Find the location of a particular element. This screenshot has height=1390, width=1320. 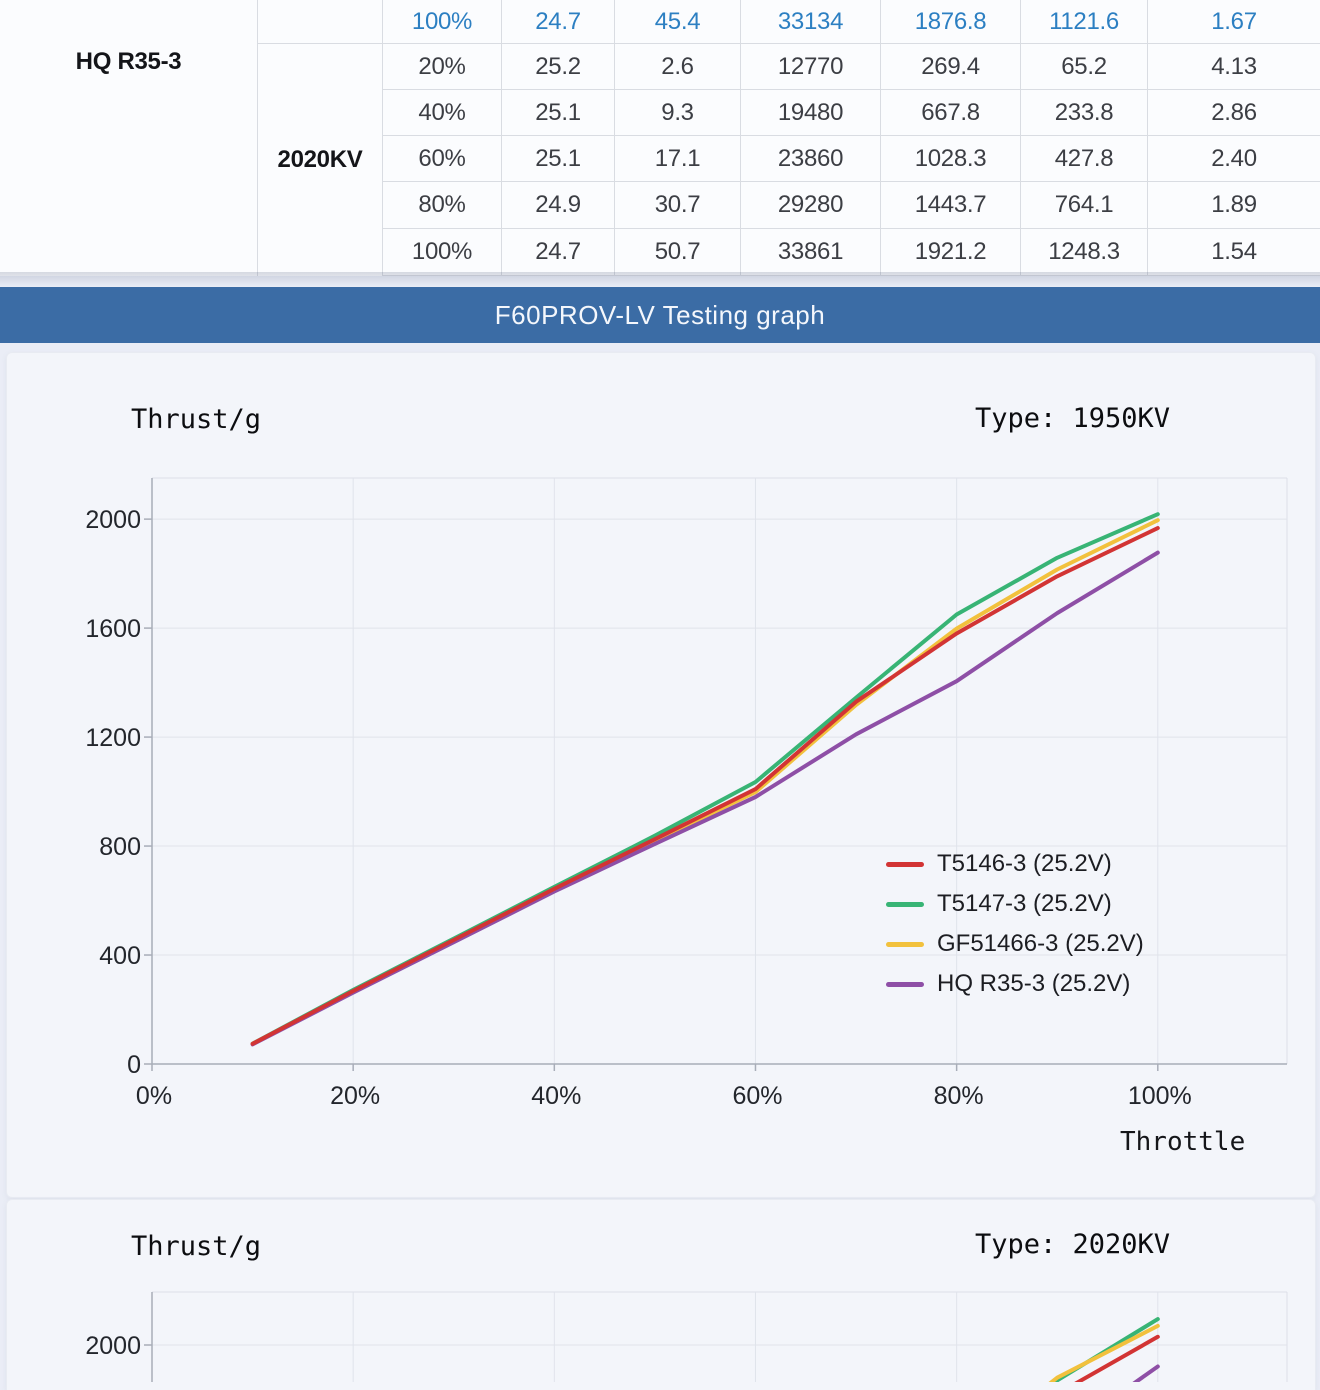

legend-label: T5146-3 (25.2V) is located at coordinates (1024, 863).